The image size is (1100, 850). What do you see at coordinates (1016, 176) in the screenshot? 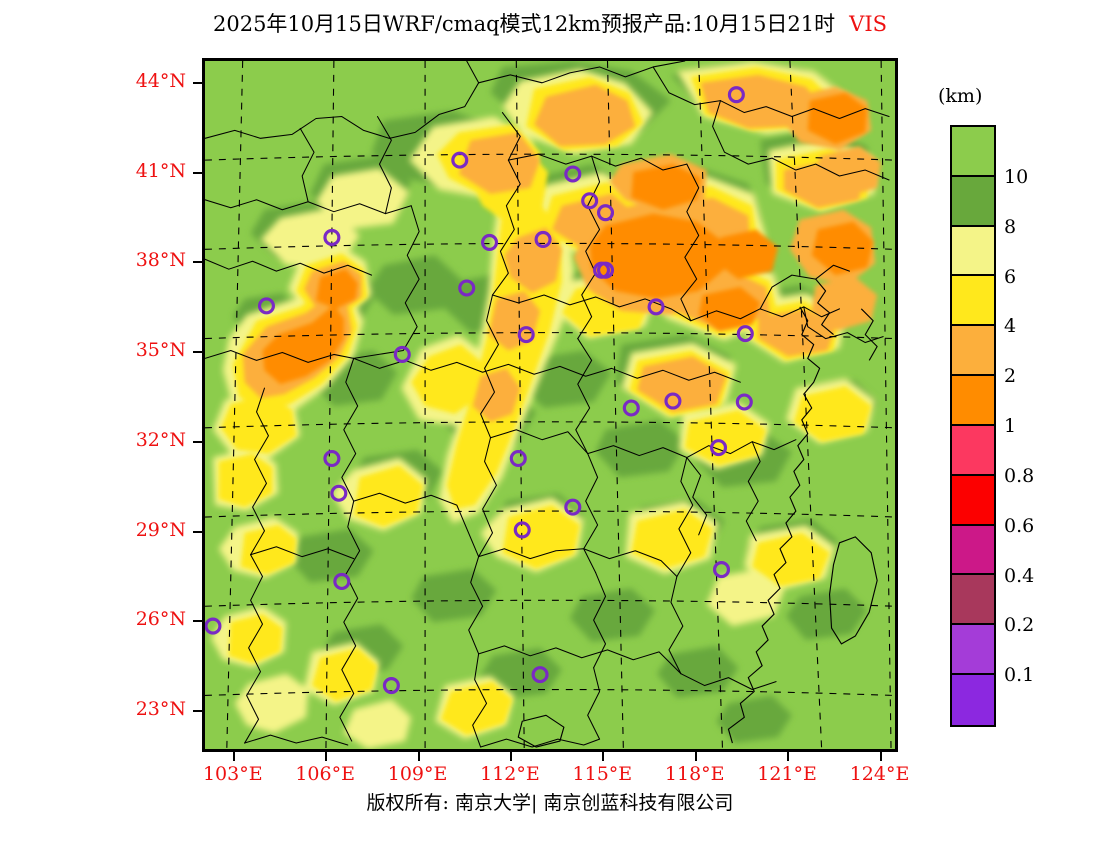
I see `colorbar-tick-label: 10` at bounding box center [1016, 176].